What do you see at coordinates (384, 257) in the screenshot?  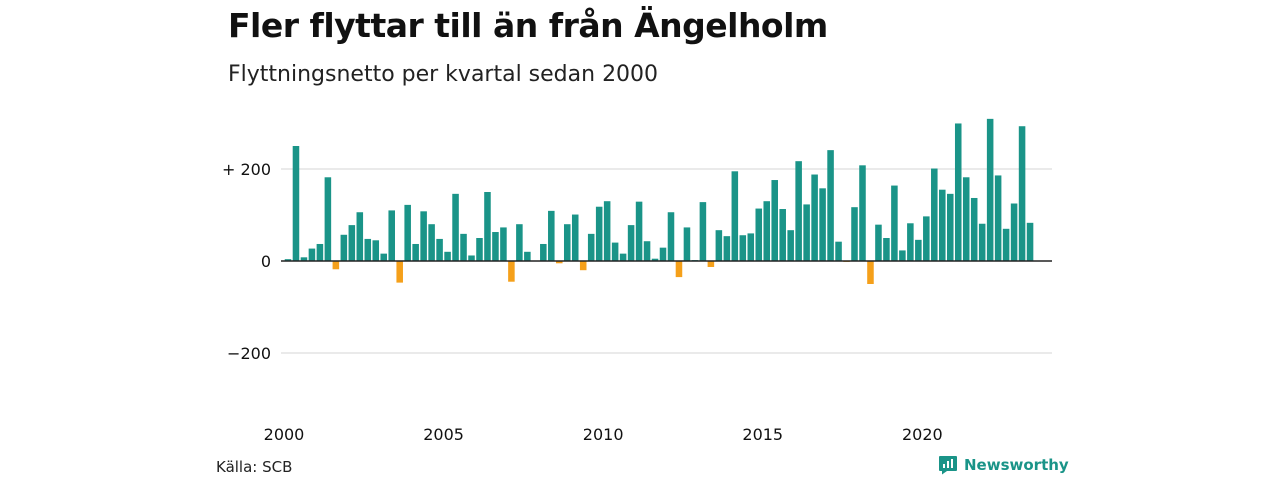 I see `bar-2003-k1` at bounding box center [384, 257].